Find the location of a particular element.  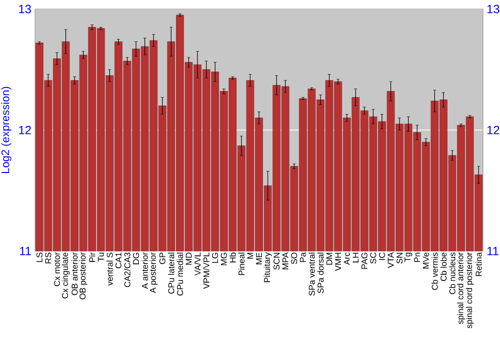

x-tick-label: DG is located at coordinates (136, 258).